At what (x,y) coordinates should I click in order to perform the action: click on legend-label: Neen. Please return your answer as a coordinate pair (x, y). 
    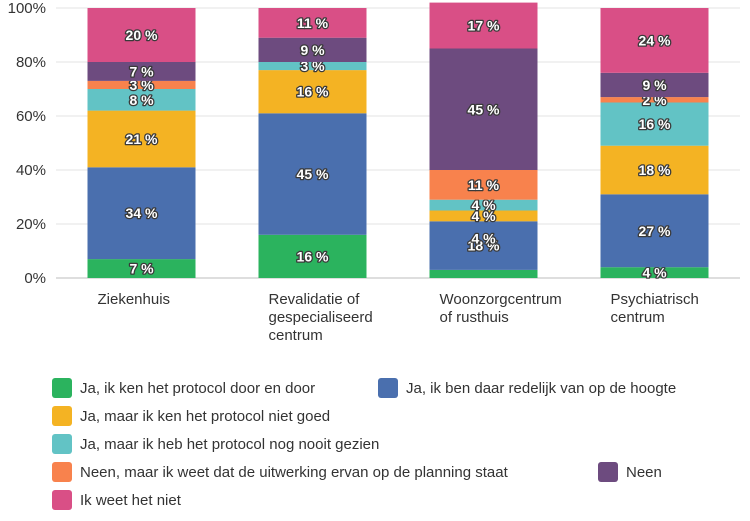
    Looking at the image, I should click on (644, 472).